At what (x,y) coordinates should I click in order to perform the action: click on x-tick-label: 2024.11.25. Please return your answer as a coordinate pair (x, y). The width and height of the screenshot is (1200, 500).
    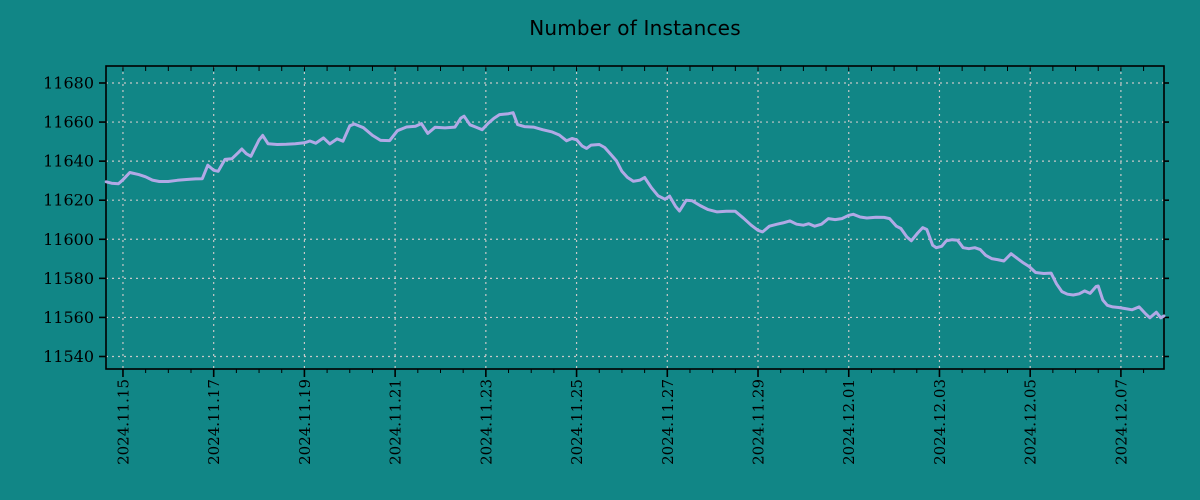
    Looking at the image, I should click on (577, 422).